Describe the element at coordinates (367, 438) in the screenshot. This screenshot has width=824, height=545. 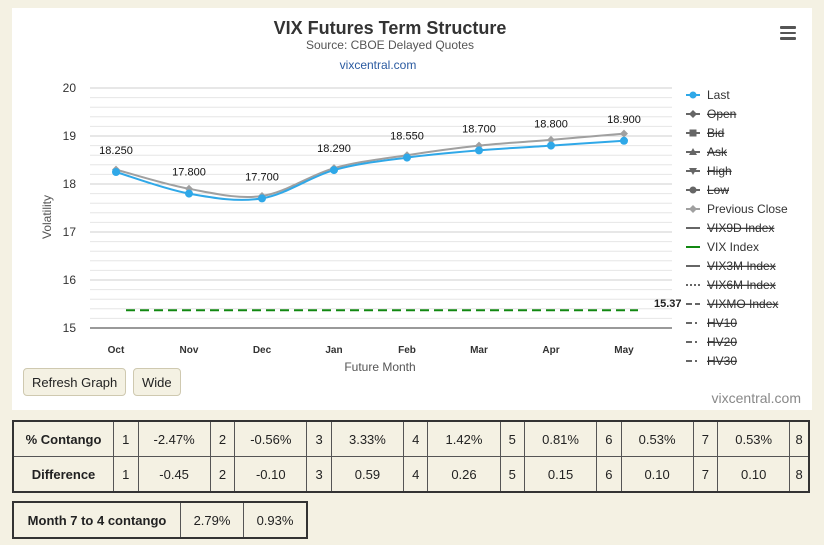
I see `value-cell: 3.33%` at that location.